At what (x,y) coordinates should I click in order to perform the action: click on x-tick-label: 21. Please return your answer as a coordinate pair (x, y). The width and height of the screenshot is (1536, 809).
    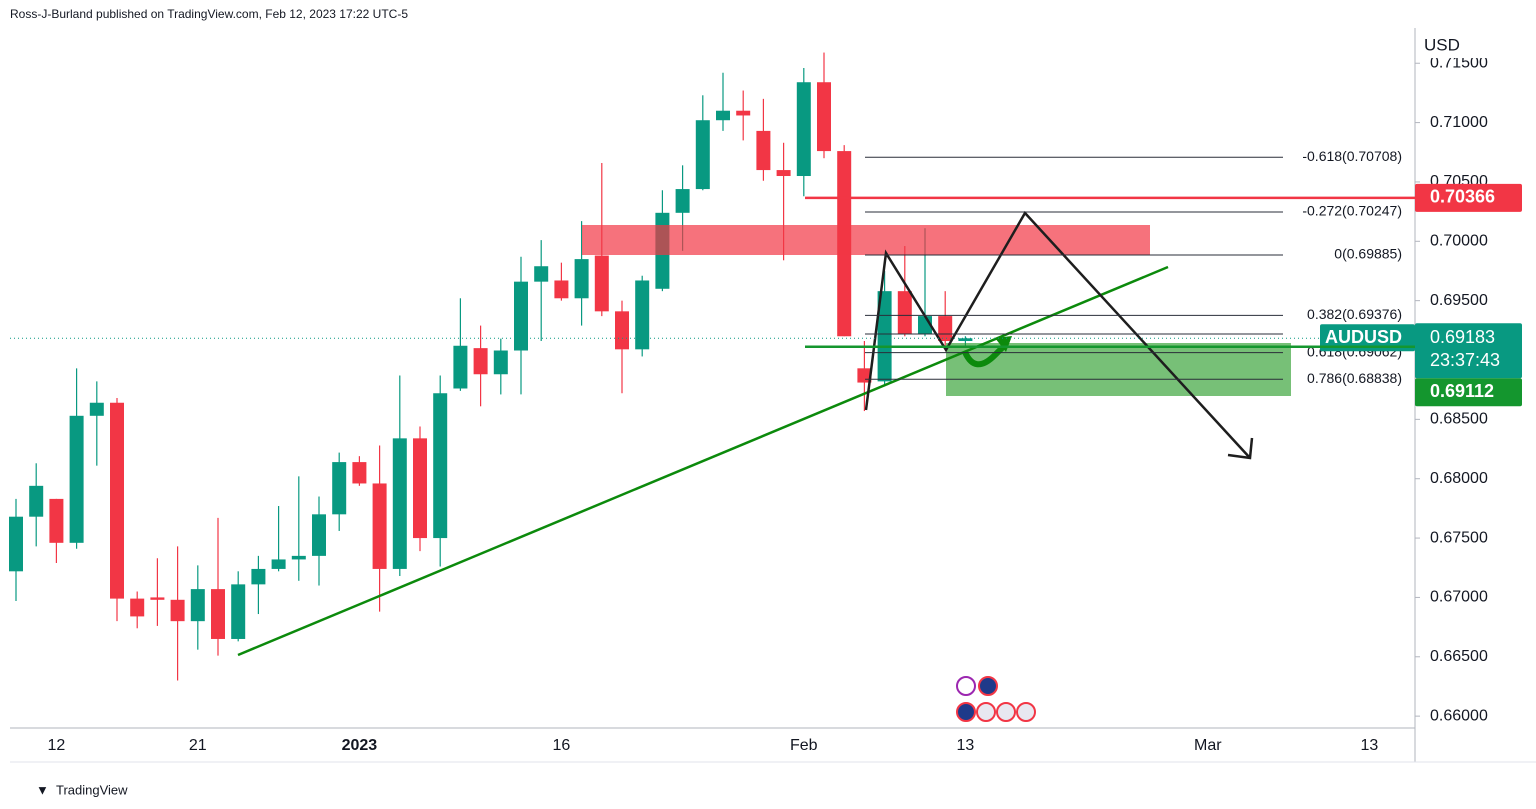
    Looking at the image, I should click on (198, 745).